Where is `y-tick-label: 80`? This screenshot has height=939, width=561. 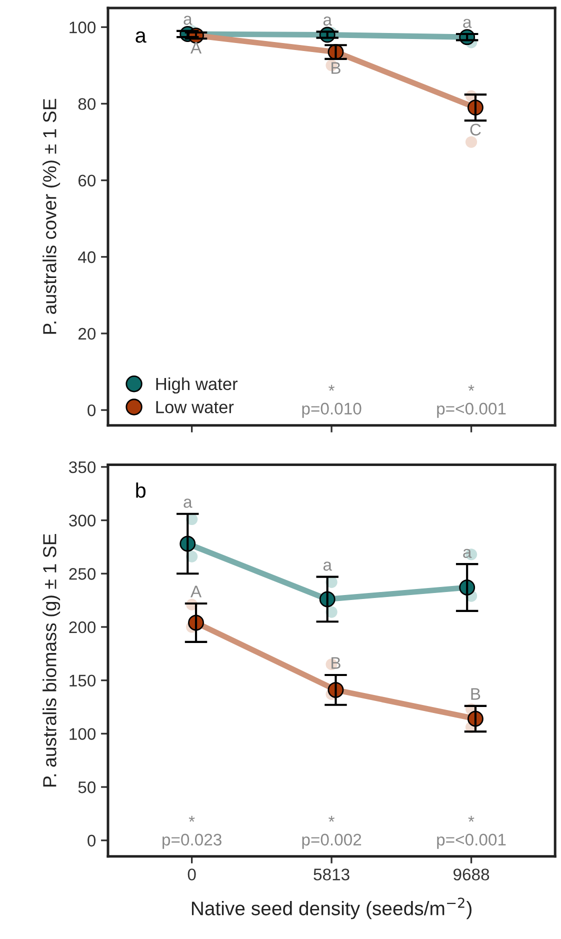
y-tick-label: 80 is located at coordinates (87, 104).